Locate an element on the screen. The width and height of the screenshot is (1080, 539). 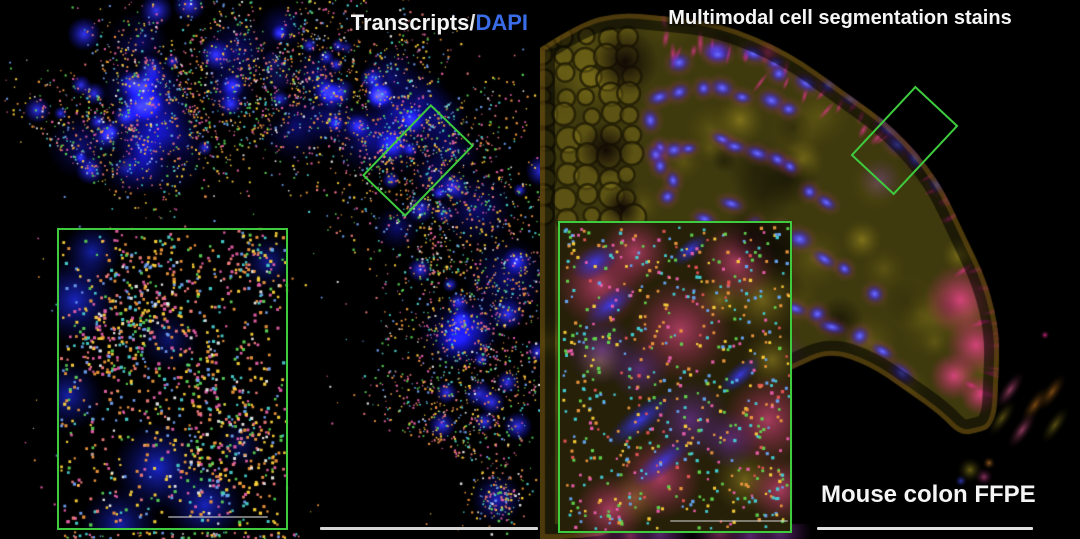
right-panel-title: Multimodal cell segmentation stains is located at coordinates (840, 18).